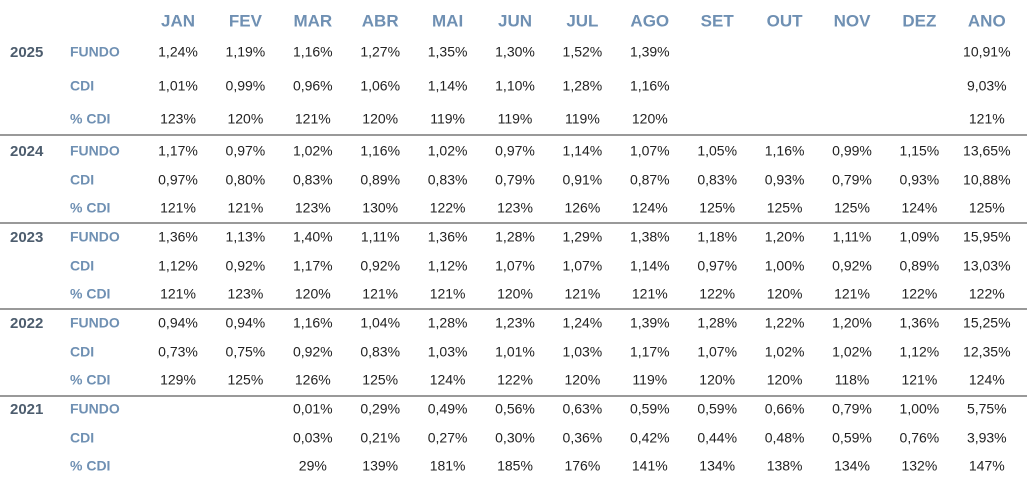 The image size is (1027, 482). What do you see at coordinates (852, 237) in the screenshot?
I see `cell-value: 1,11%` at bounding box center [852, 237].